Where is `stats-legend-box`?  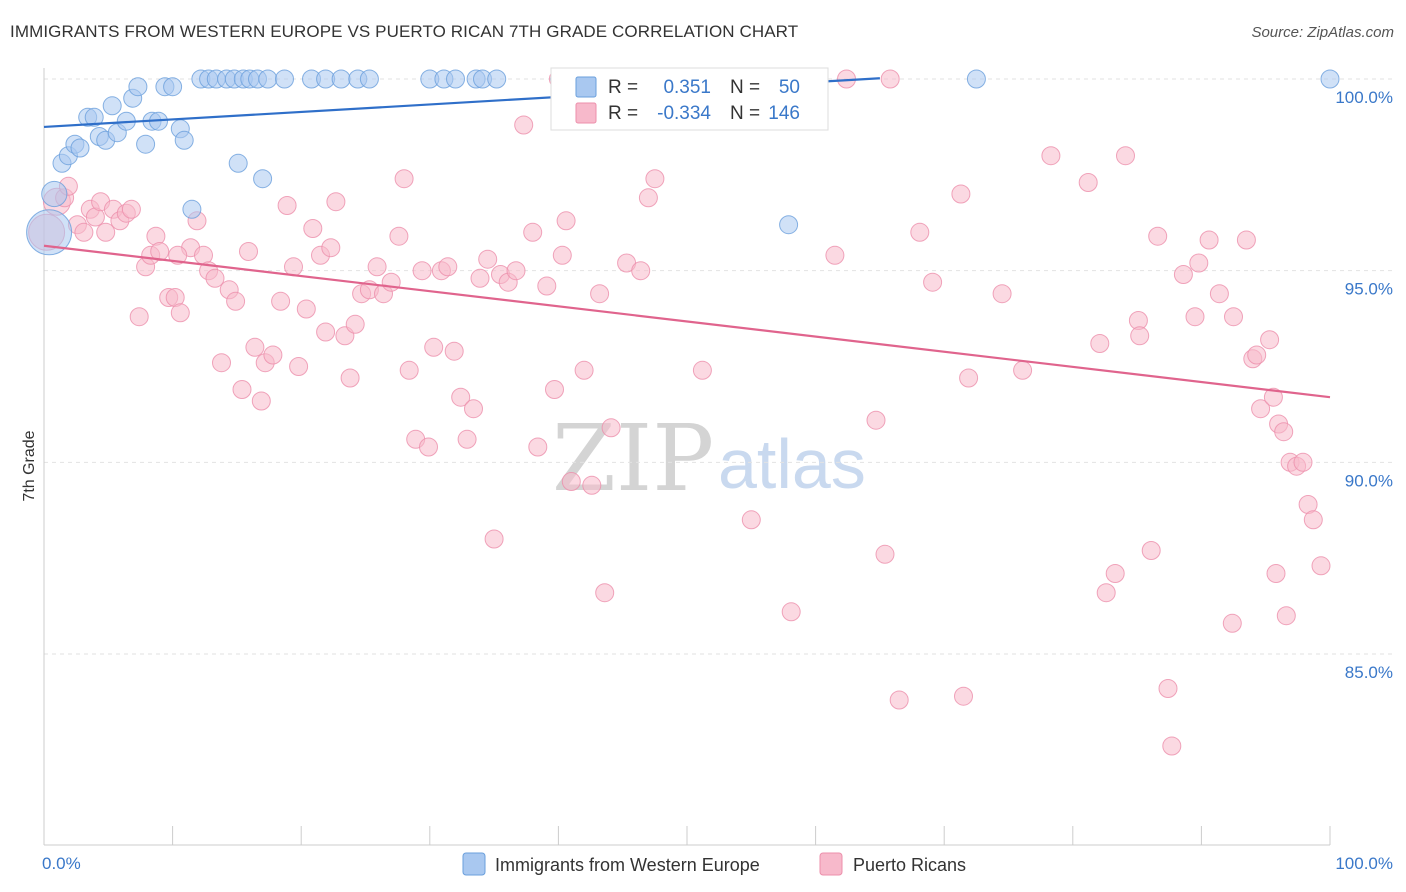 stats-legend-box is located at coordinates (689, 99).